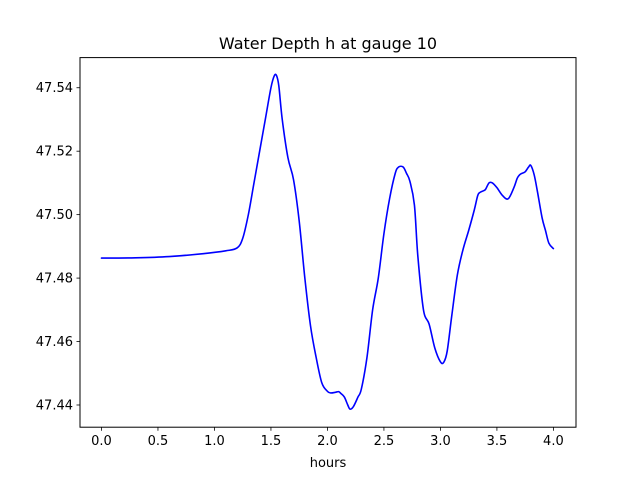  Describe the element at coordinates (328, 43) in the screenshot. I see `chart-title: Water Depth h at gauge 10` at that location.